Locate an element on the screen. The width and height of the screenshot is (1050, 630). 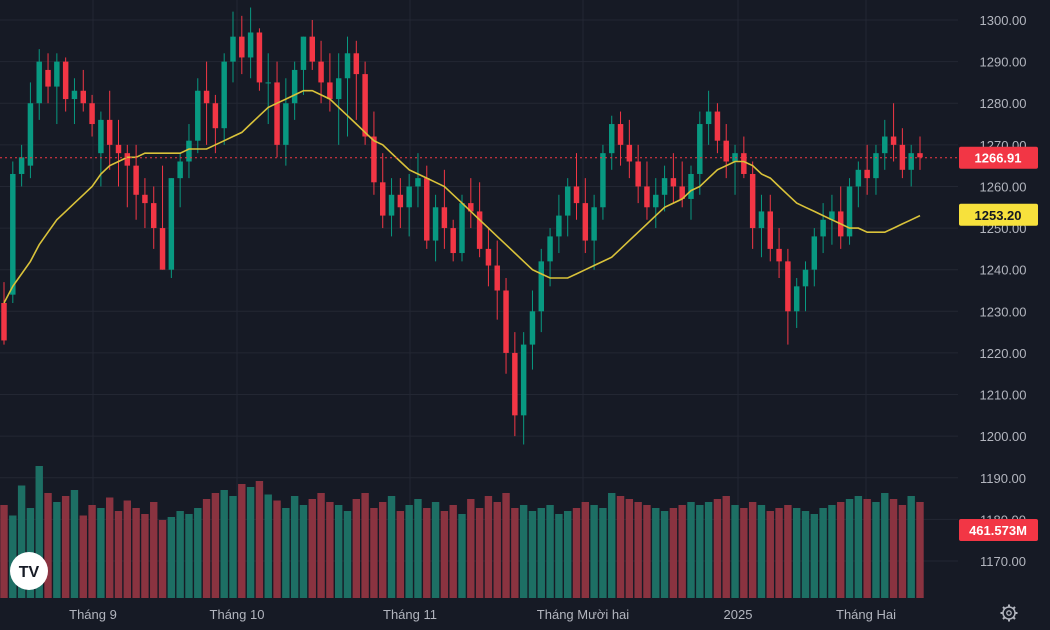
time-tick-label: Tháng Hai is located at coordinates (866, 614).